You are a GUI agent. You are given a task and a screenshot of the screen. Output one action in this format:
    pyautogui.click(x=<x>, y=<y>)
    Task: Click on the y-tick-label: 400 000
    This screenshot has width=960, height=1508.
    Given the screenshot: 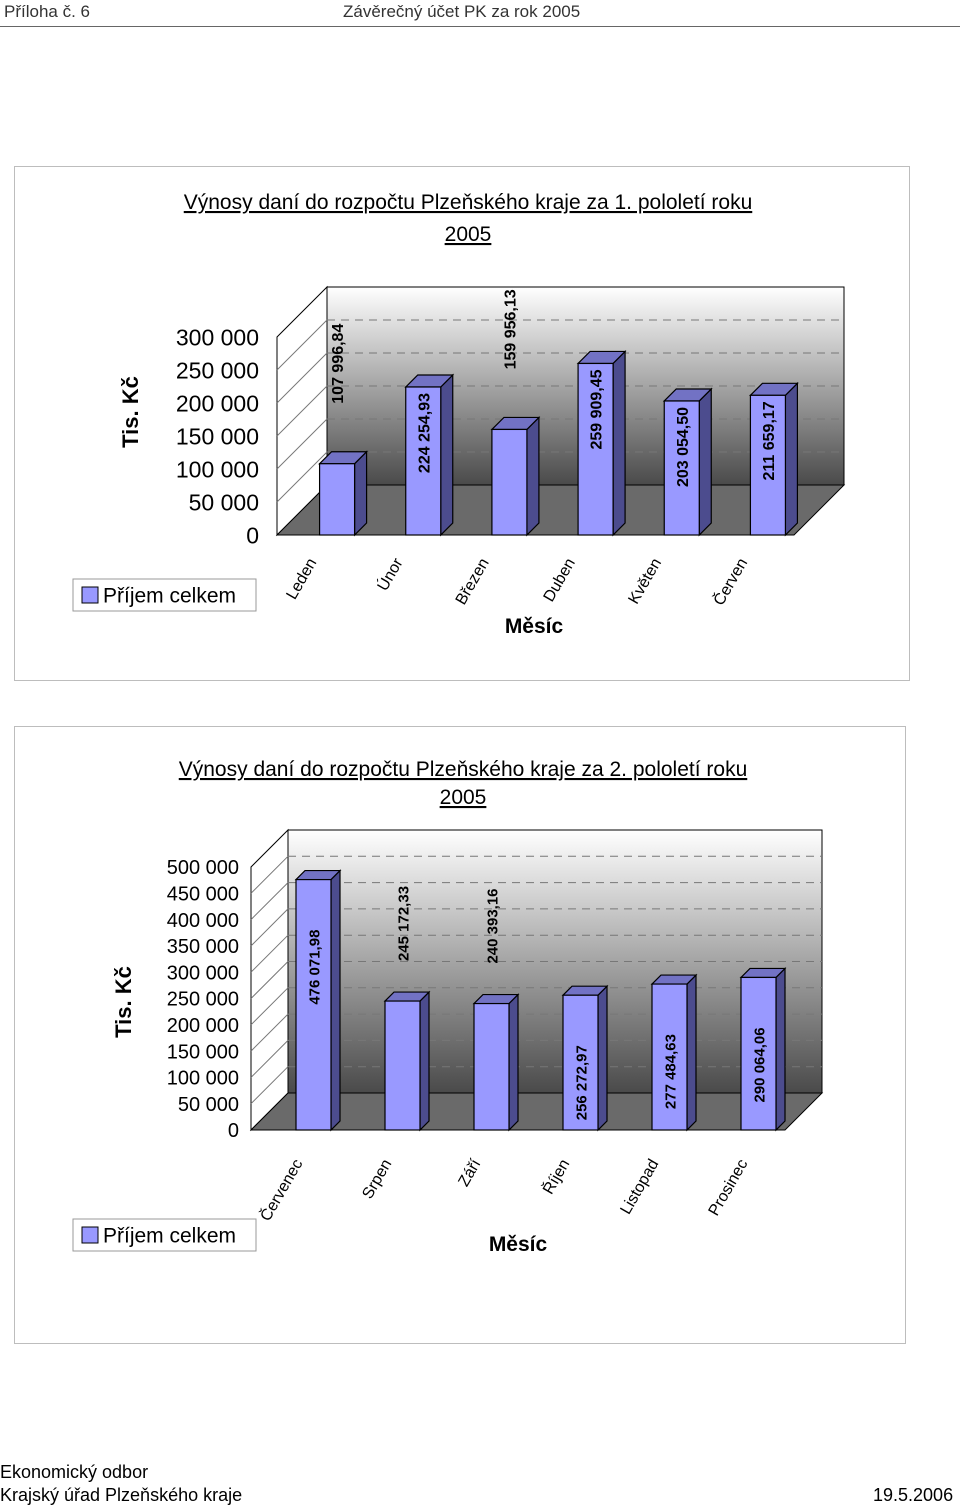 What is the action you would take?
    pyautogui.click(x=203, y=921)
    